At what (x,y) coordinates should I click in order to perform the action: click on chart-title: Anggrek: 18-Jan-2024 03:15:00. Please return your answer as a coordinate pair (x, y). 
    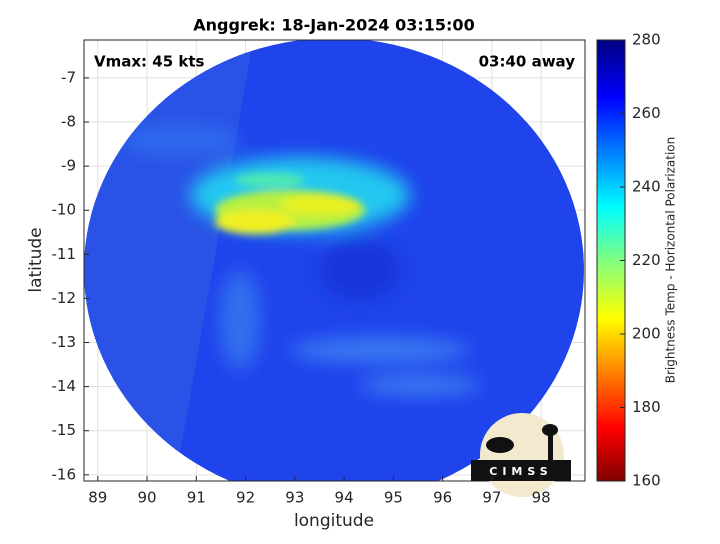
    Looking at the image, I should click on (333, 25).